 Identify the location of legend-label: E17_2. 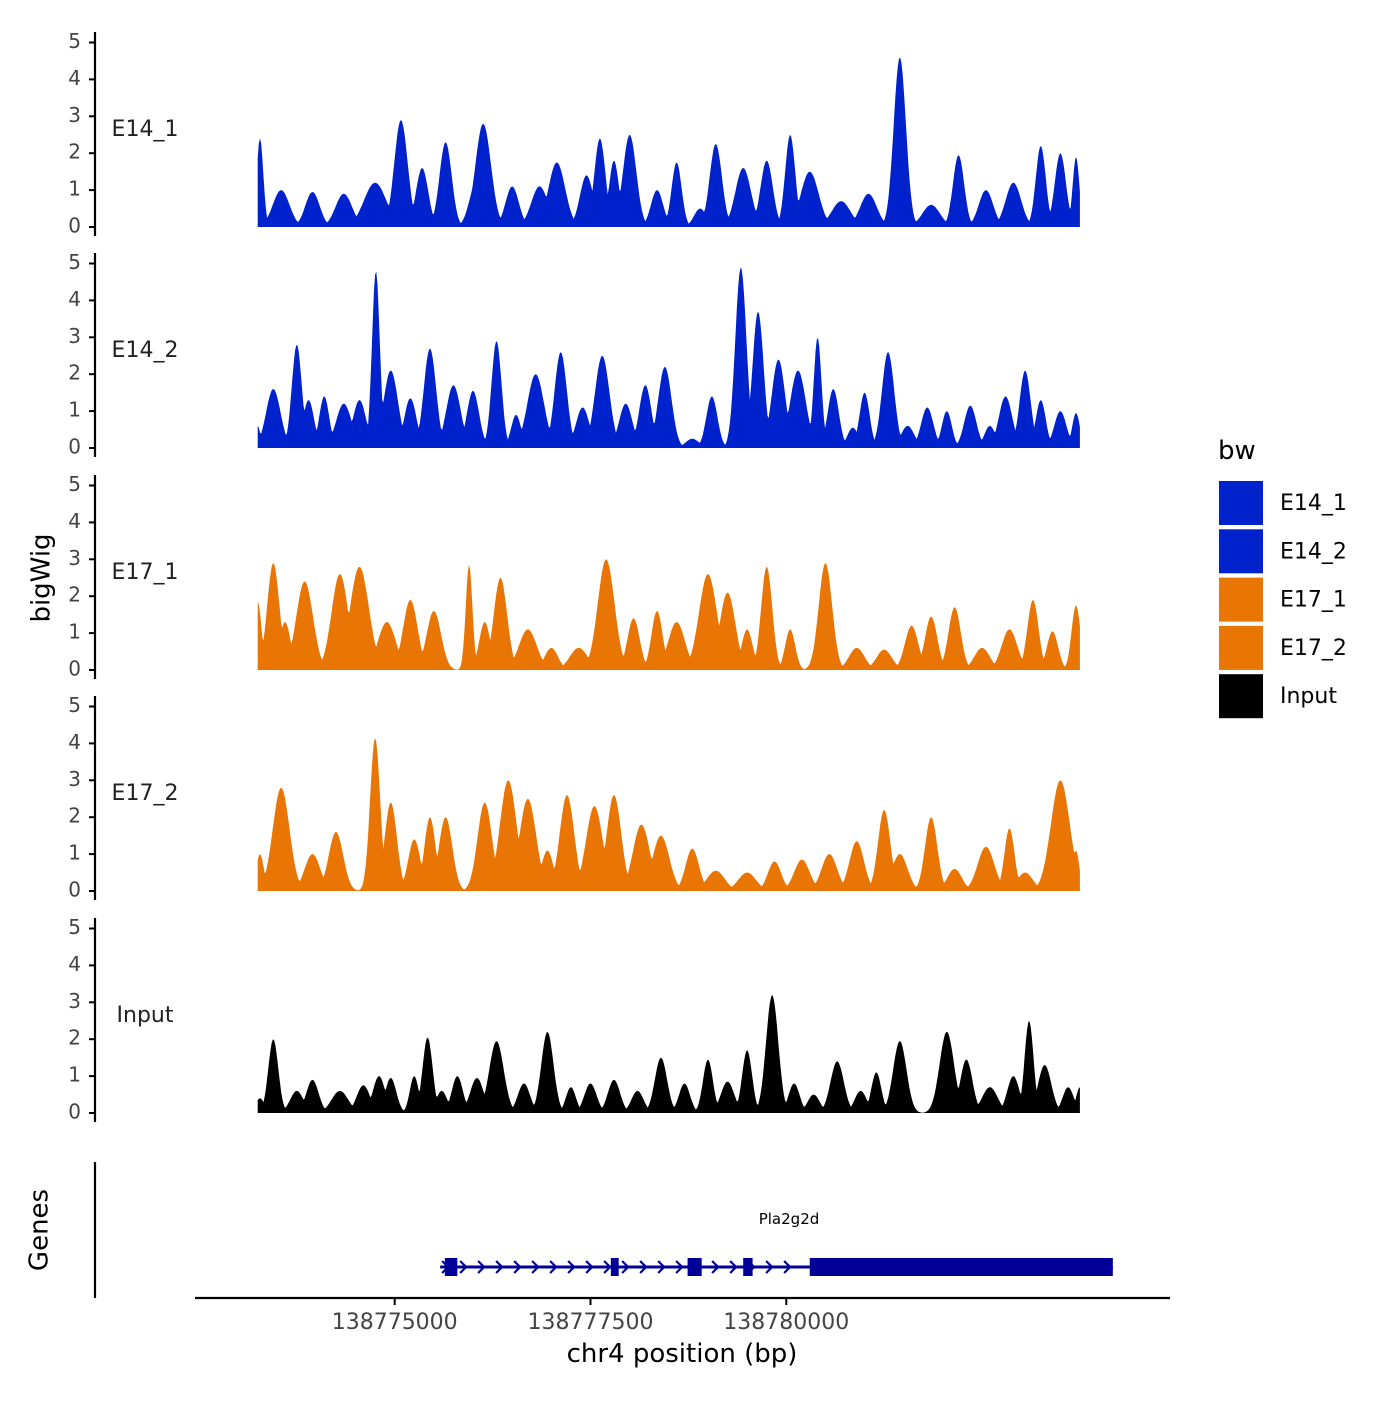
(1313, 648).